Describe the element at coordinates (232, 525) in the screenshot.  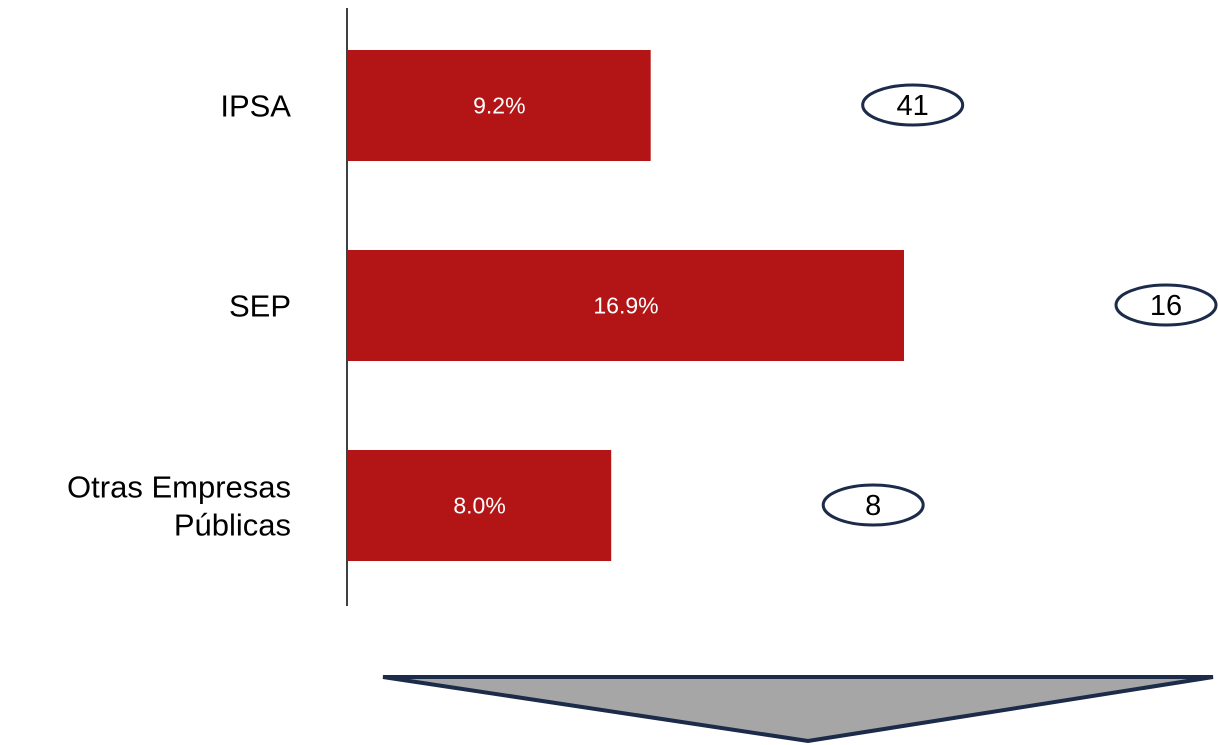
I see `category-label: Públicas` at that location.